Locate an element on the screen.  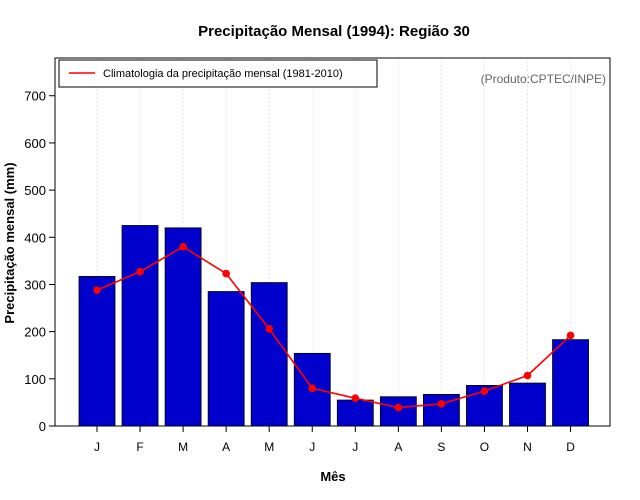
y-axis: 0 100 200 300 400 500 600 700 is located at coordinates (39, 261).